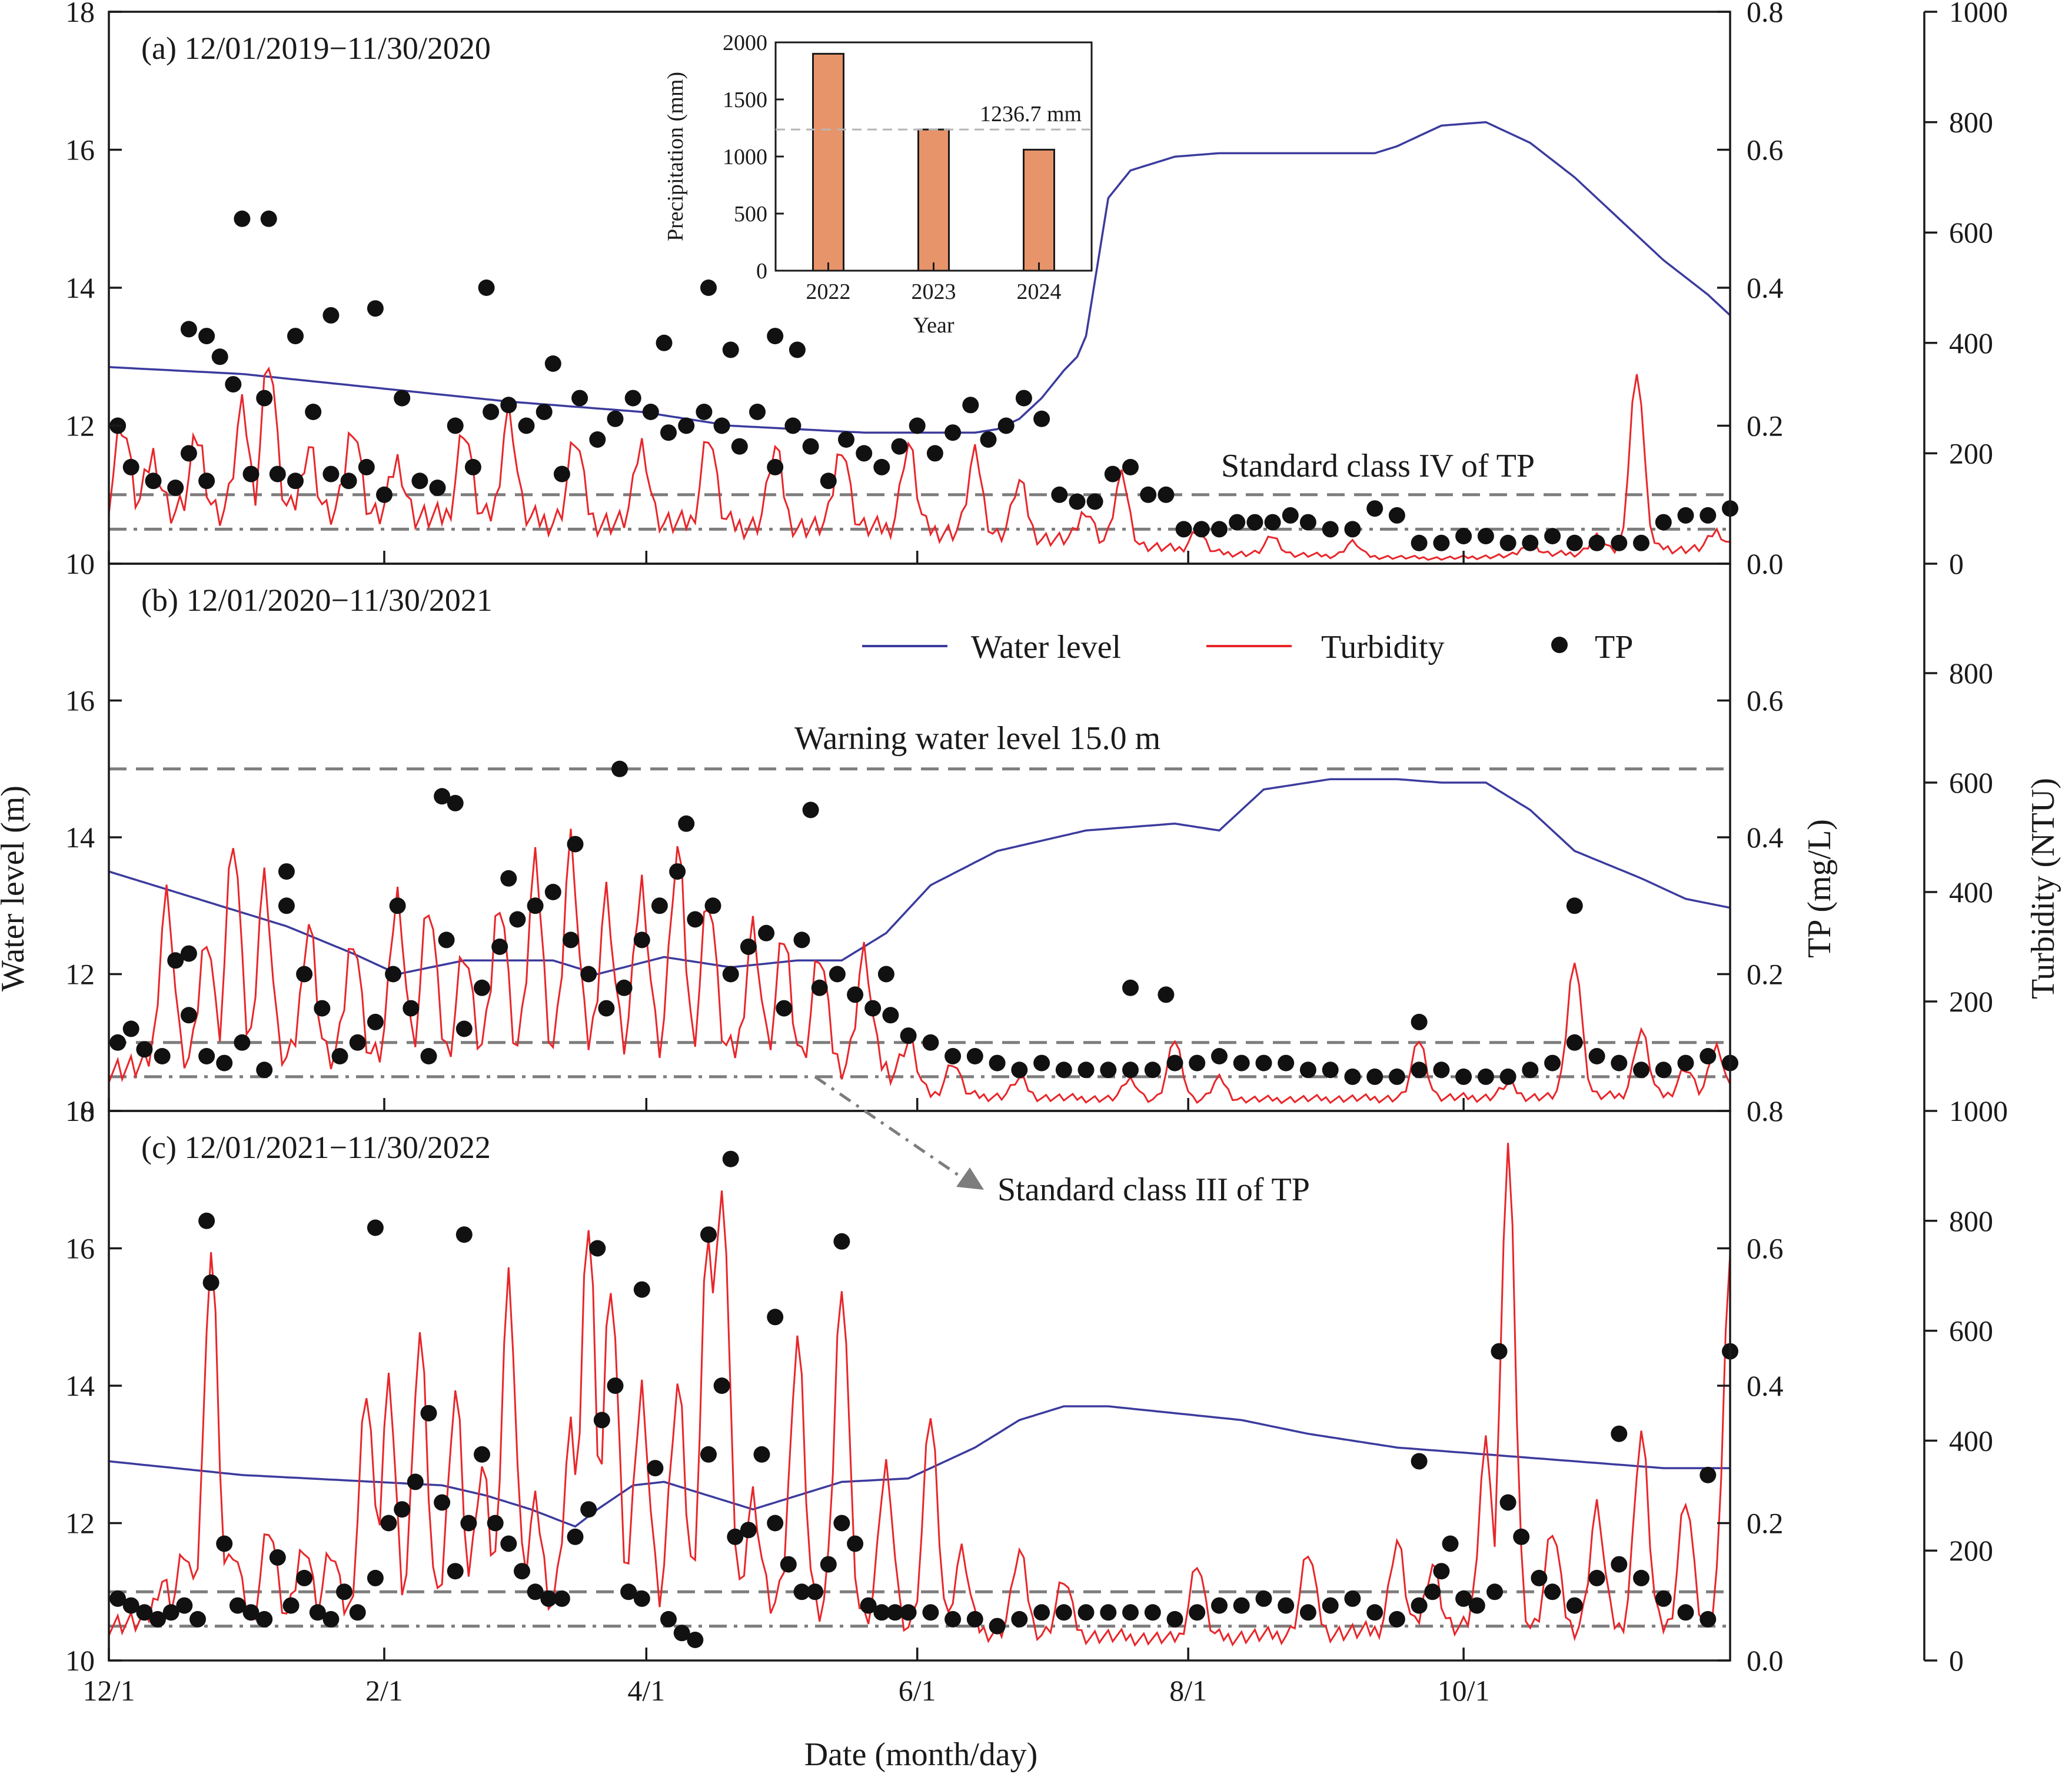 The image size is (2072, 1777). Describe the element at coordinates (646, 1690) in the screenshot. I see `x-tick-label: 4/1` at that location.